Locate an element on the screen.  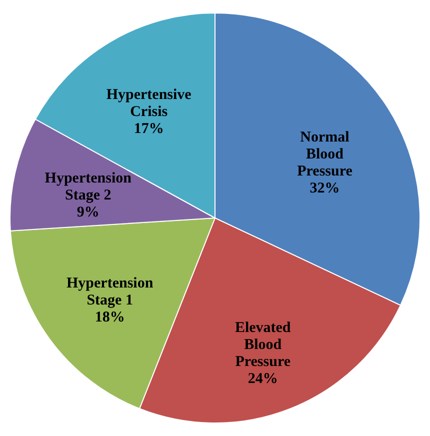
data-label: 24% is located at coordinates (263, 378).